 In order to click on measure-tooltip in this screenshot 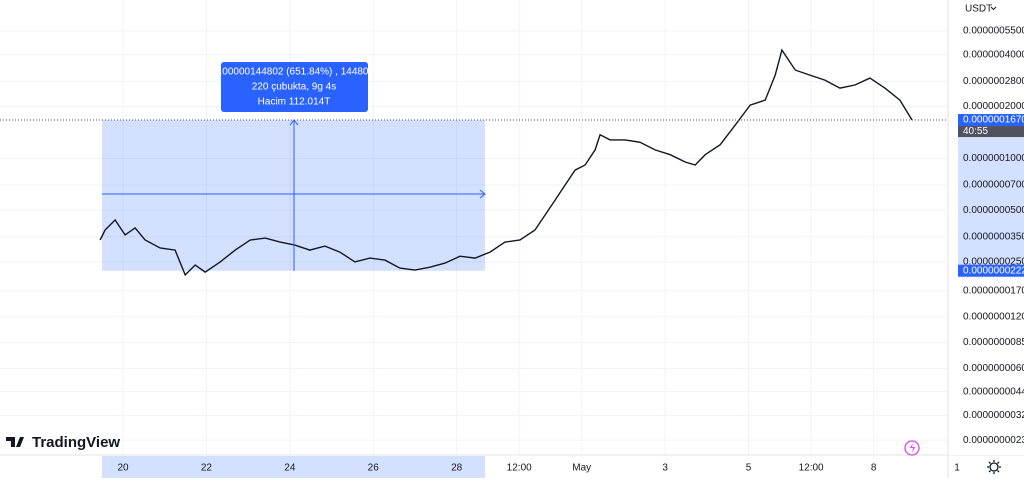, I will do `click(294, 87)`.